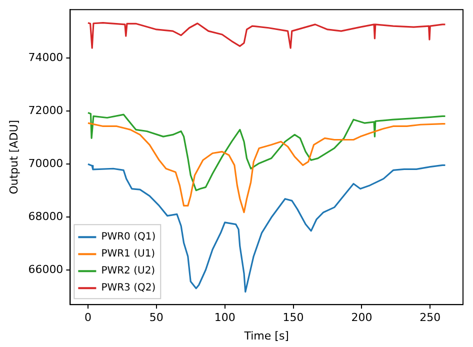 This screenshot has height=347, width=473. What do you see at coordinates (361, 317) in the screenshot?
I see `x-tick-label: 200` at bounding box center [361, 317].